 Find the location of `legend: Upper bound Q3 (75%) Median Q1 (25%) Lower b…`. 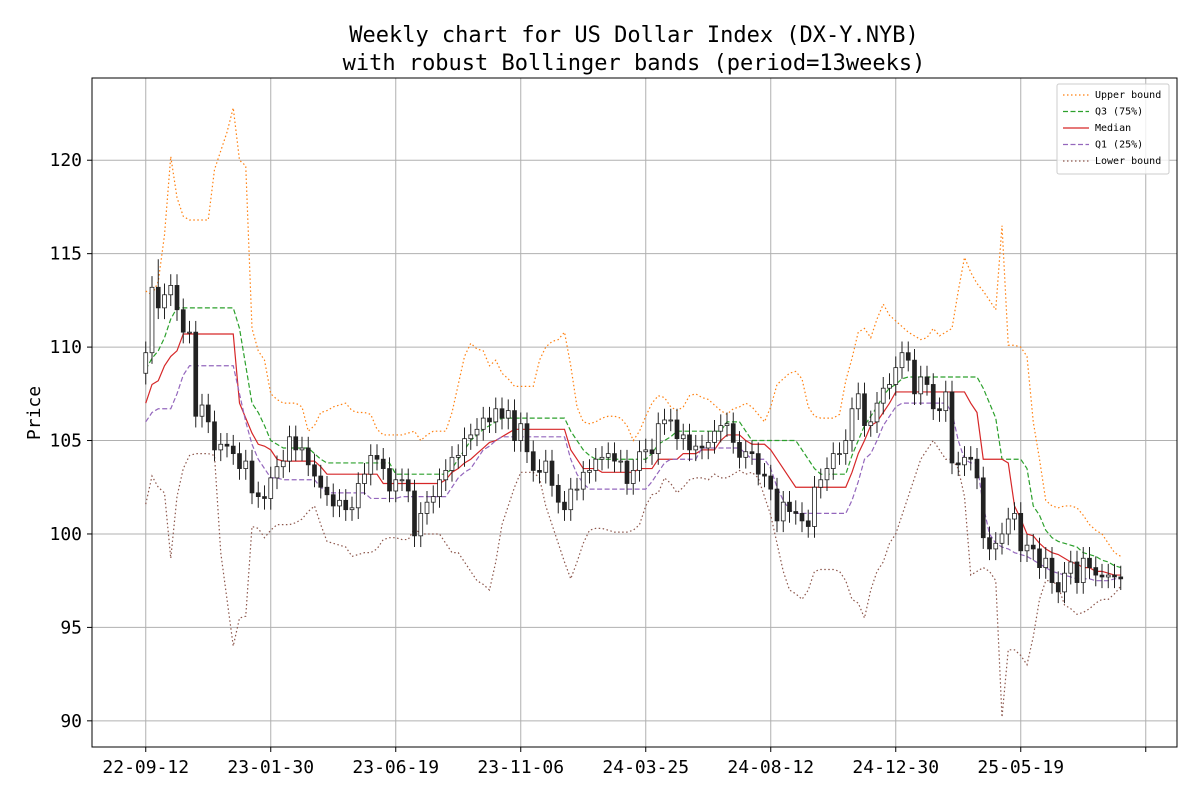

legend: Upper bound Q3 (75%) Median Q1 (25%) Lower b… is located at coordinates (1113, 129).